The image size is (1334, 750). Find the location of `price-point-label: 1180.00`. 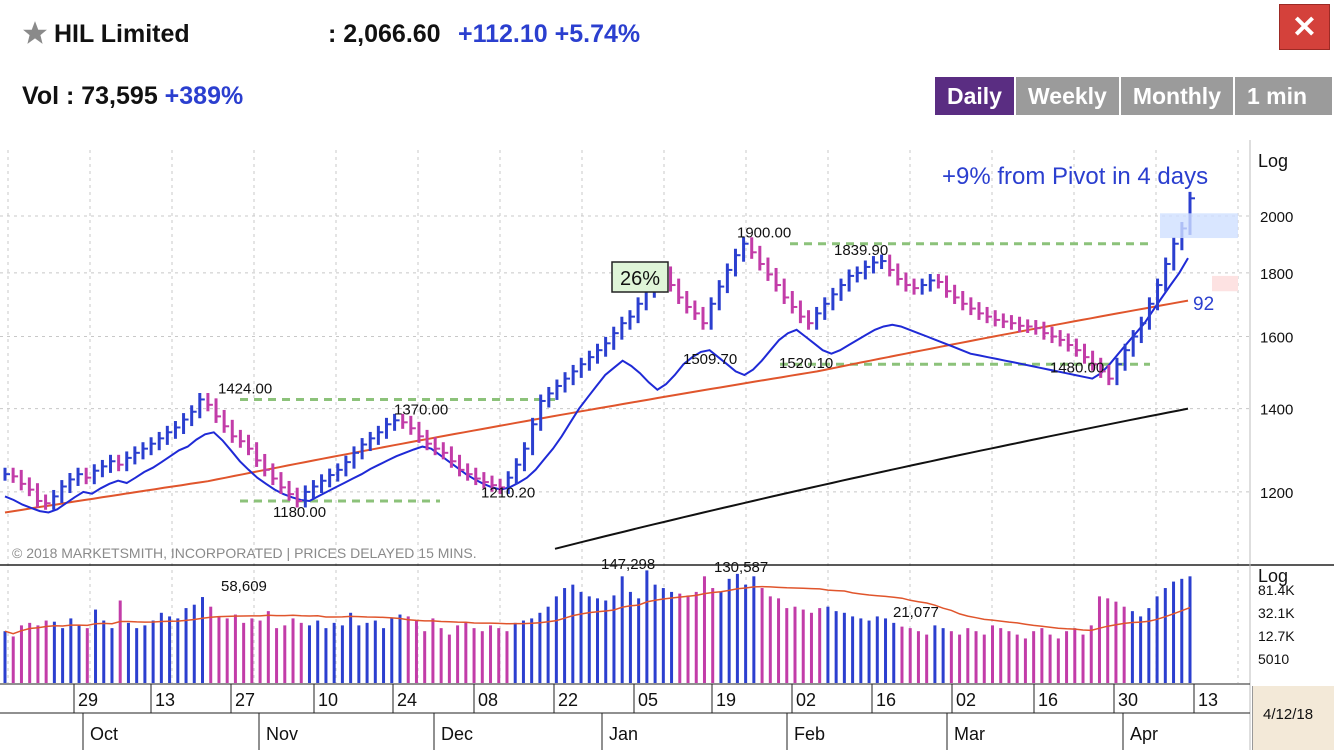

price-point-label: 1180.00 is located at coordinates (299, 512).